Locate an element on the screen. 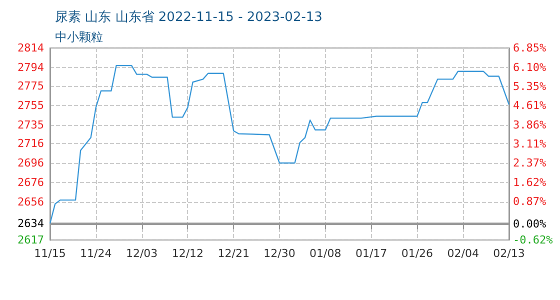 This screenshot has height=300, width=560. x-tick-label: 01/26 is located at coordinates (417, 253).